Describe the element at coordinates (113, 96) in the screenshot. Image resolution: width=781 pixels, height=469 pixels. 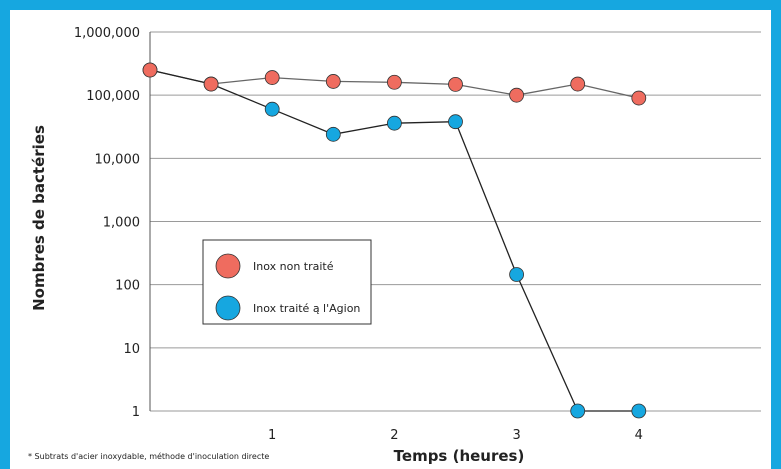
I see `y-tick-label: 100,000` at that location.